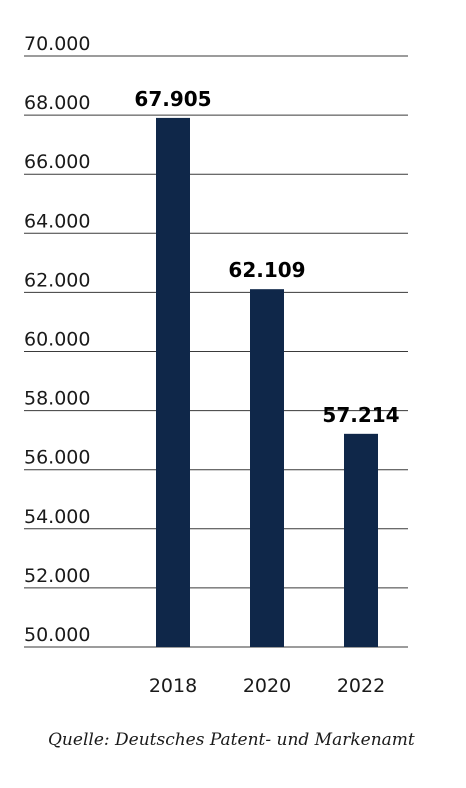 The width and height of the screenshot is (466, 788). What do you see at coordinates (57, 103) in the screenshot?
I see `y-tick-label: 68.000` at bounding box center [57, 103].